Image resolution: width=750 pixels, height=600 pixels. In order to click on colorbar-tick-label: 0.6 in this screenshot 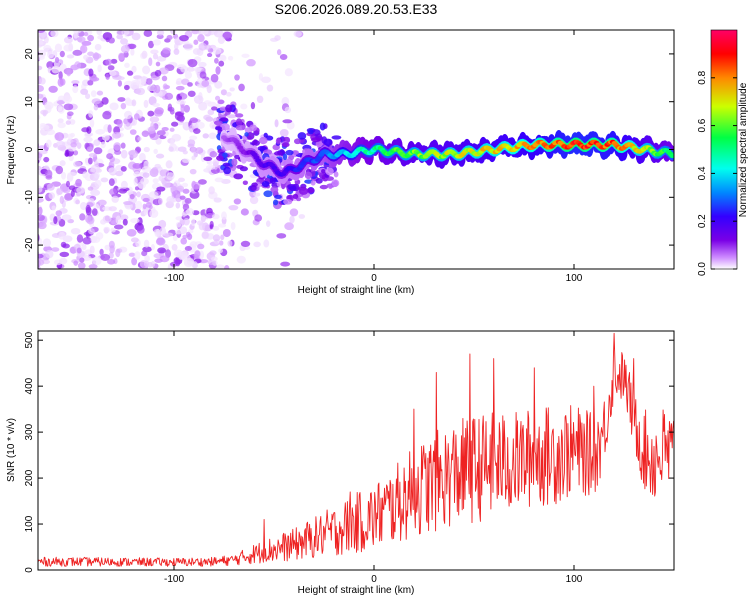, I will do `click(702, 125)`.